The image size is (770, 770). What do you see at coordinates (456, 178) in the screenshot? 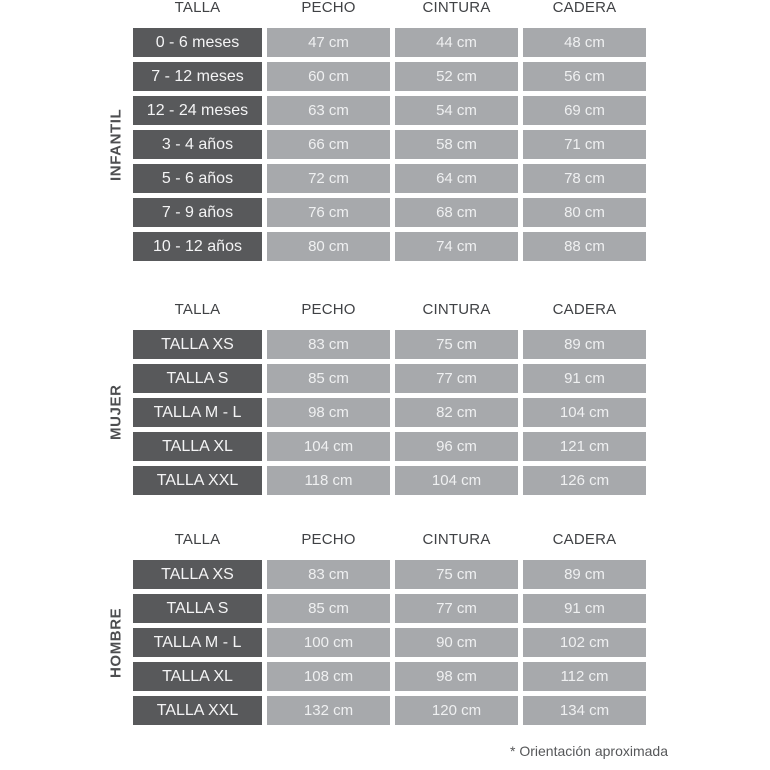
I see `measurement-cell: 64 cm` at bounding box center [456, 178].